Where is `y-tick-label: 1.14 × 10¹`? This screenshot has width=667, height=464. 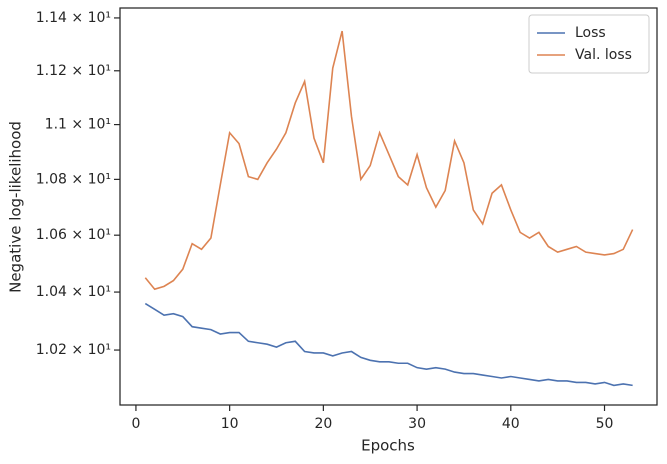 y-tick-label: 1.14 × 10¹ is located at coordinates (73, 18).